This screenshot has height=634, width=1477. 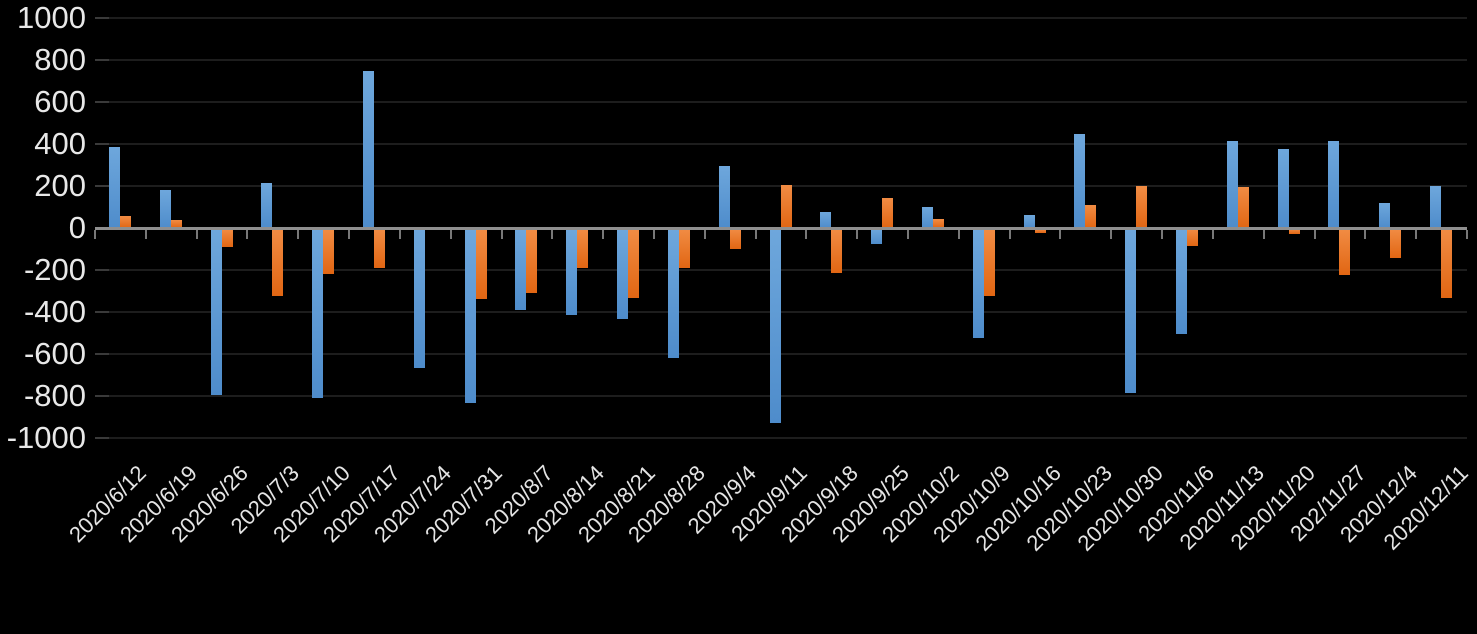 I want to click on bar-orange-2020/8/14, so click(x=583, y=248).